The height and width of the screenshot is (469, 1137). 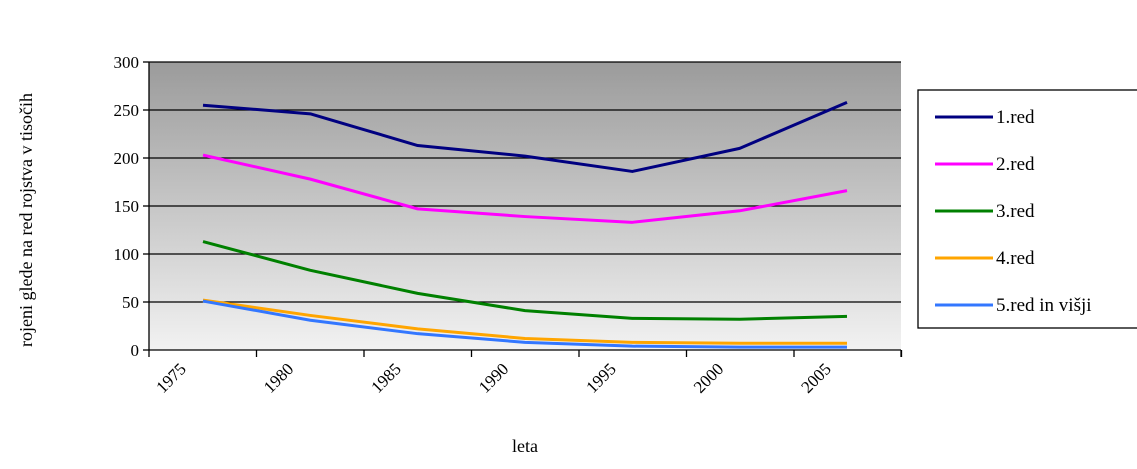 What do you see at coordinates (708, 377) in the screenshot?
I see `x-tick-label: 2000` at bounding box center [708, 377].